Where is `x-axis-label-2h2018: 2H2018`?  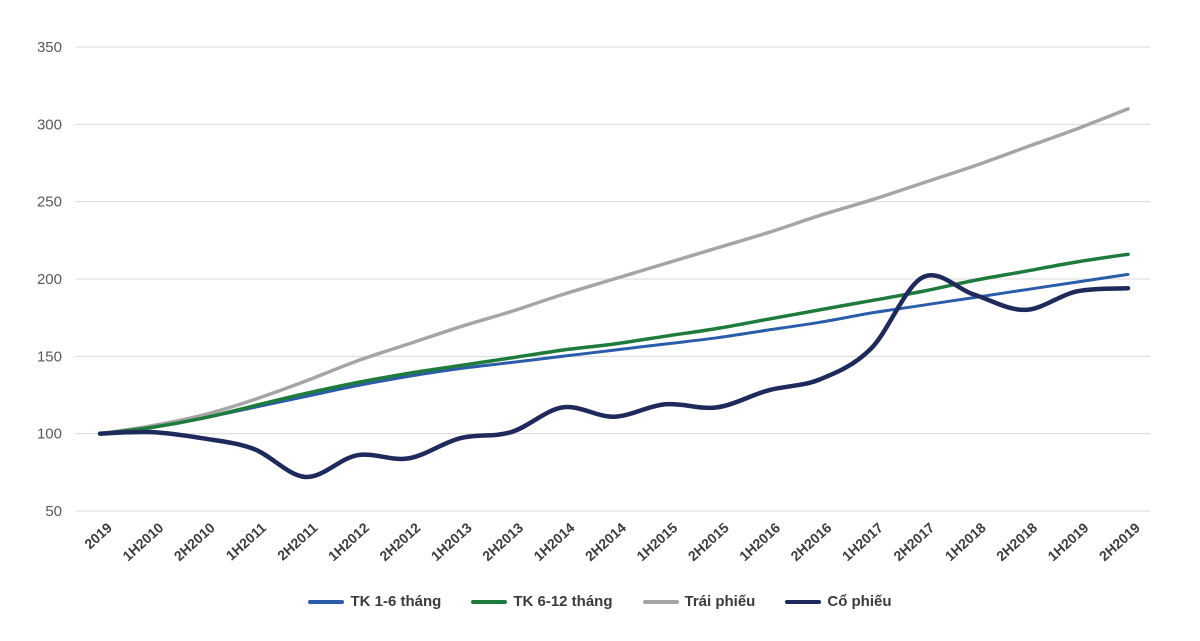 x-axis-label-2h2018: 2H2018 is located at coordinates (1016, 541).